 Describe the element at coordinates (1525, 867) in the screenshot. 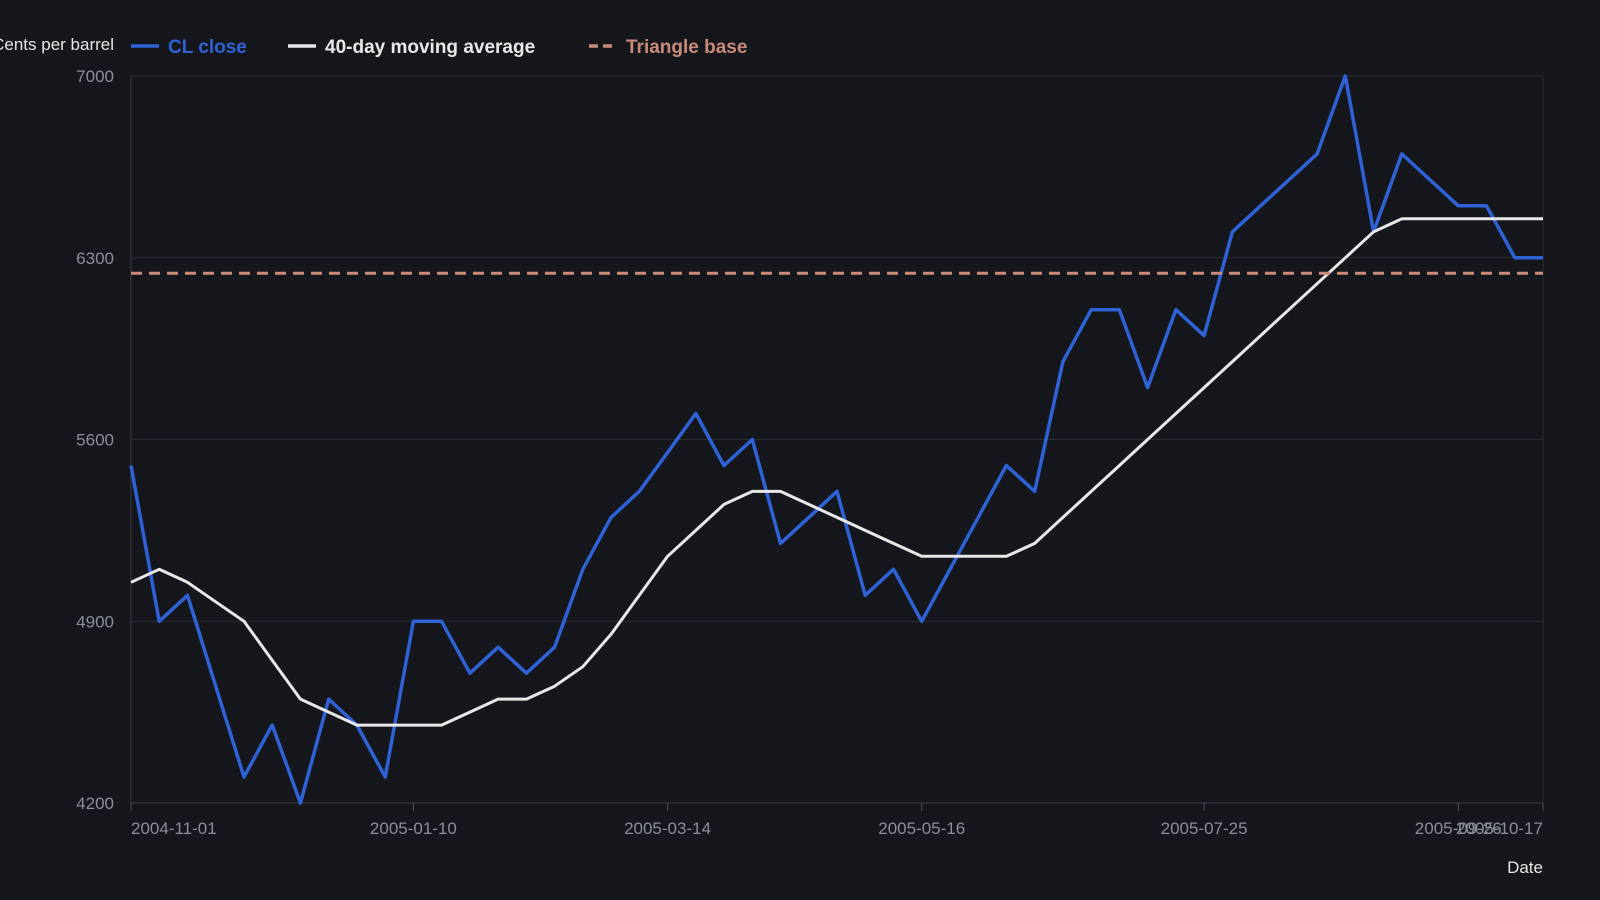

I see `x-axis-label: Date` at that location.